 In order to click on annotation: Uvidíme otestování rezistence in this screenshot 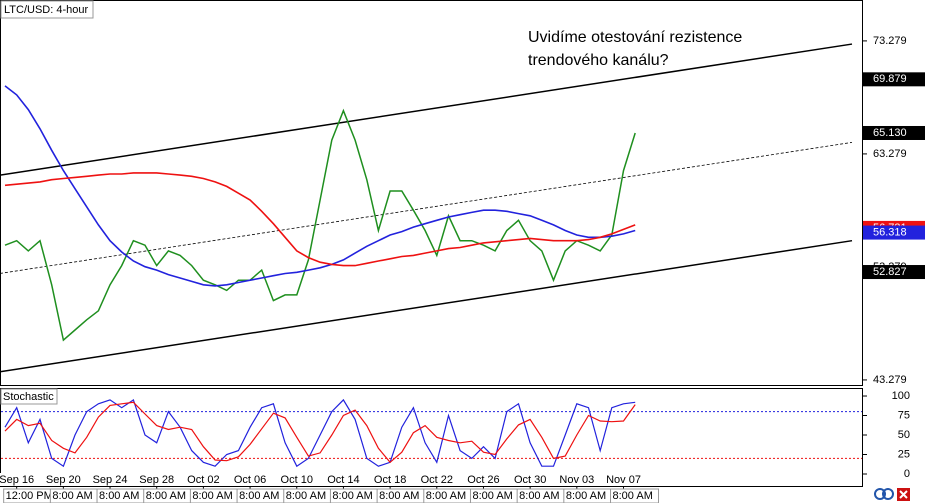, I will do `click(635, 37)`.